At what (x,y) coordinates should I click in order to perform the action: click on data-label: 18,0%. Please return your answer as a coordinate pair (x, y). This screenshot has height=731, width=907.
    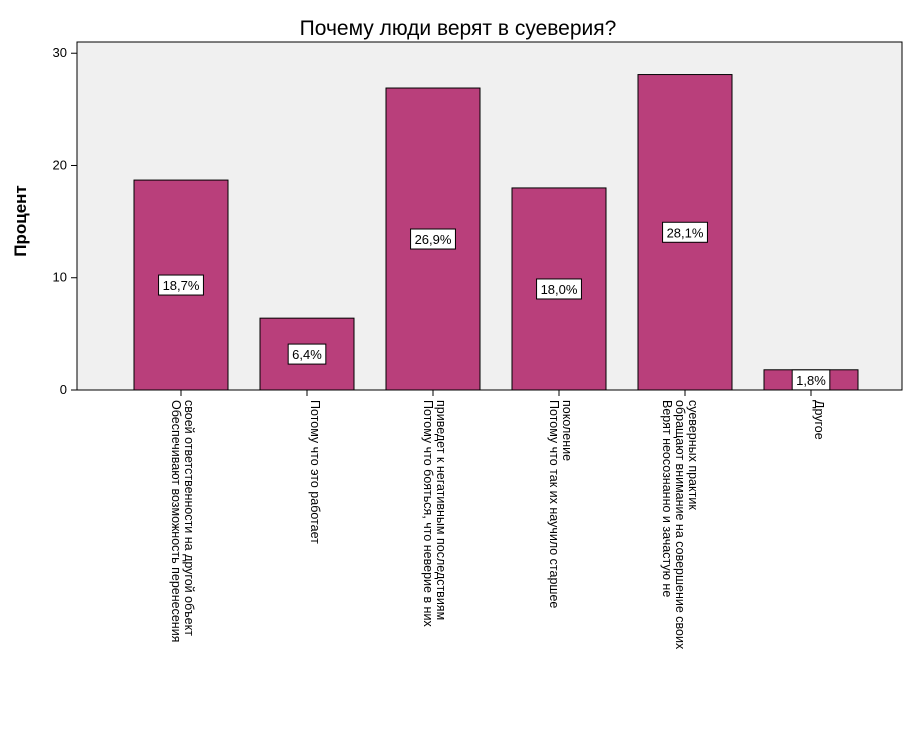
    Looking at the image, I should click on (559, 289).